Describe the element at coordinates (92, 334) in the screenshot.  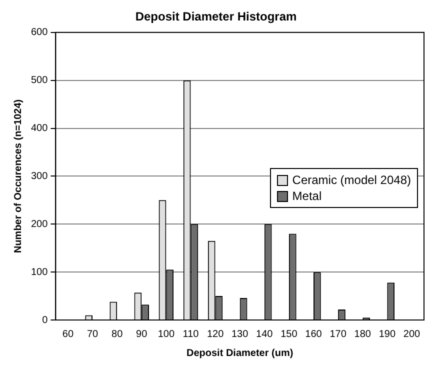
I see `x-tick-label: 70` at that location.